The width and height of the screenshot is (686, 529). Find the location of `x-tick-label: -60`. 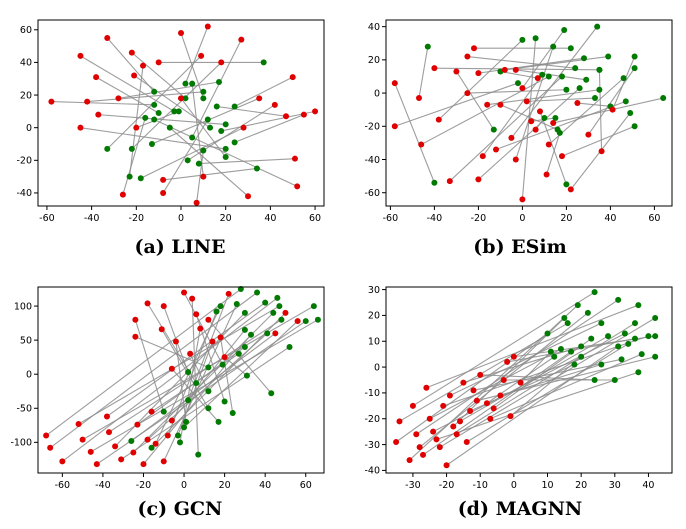

x-tick-label: -60 is located at coordinates (391, 218).